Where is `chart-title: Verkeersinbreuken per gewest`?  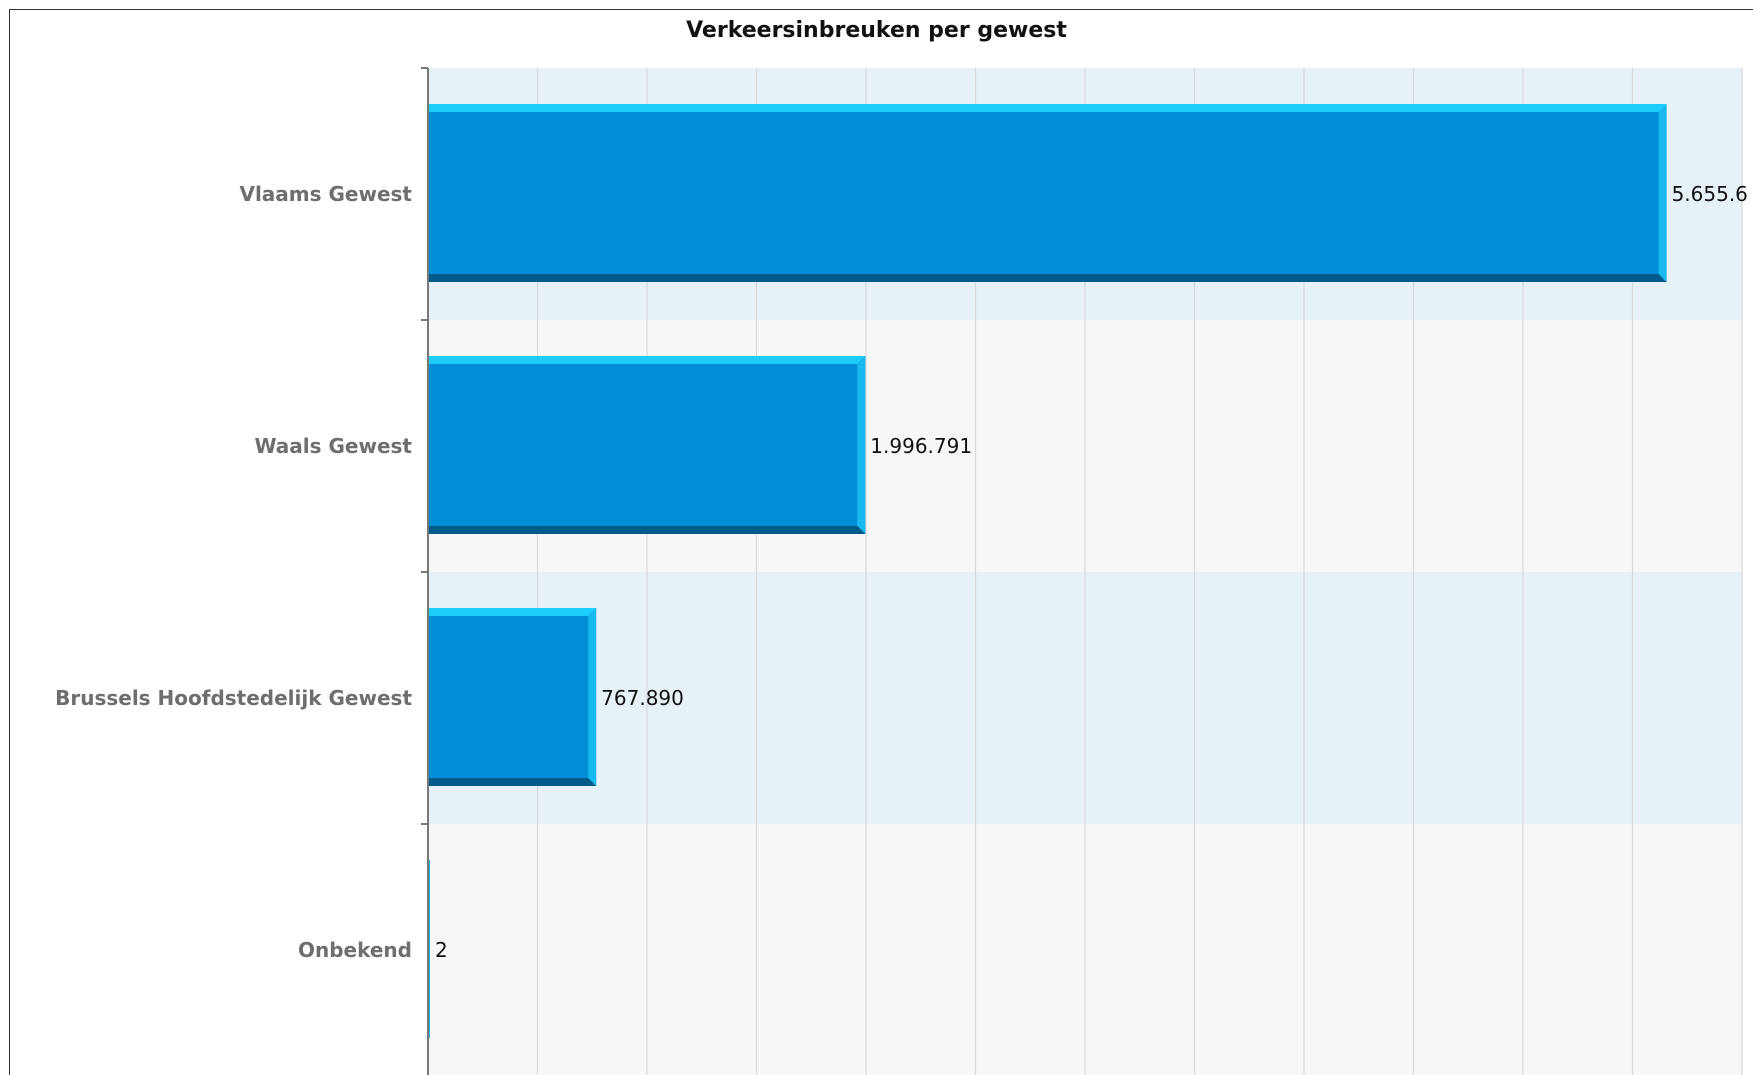 chart-title: Verkeersinbreuken per gewest is located at coordinates (876, 30).